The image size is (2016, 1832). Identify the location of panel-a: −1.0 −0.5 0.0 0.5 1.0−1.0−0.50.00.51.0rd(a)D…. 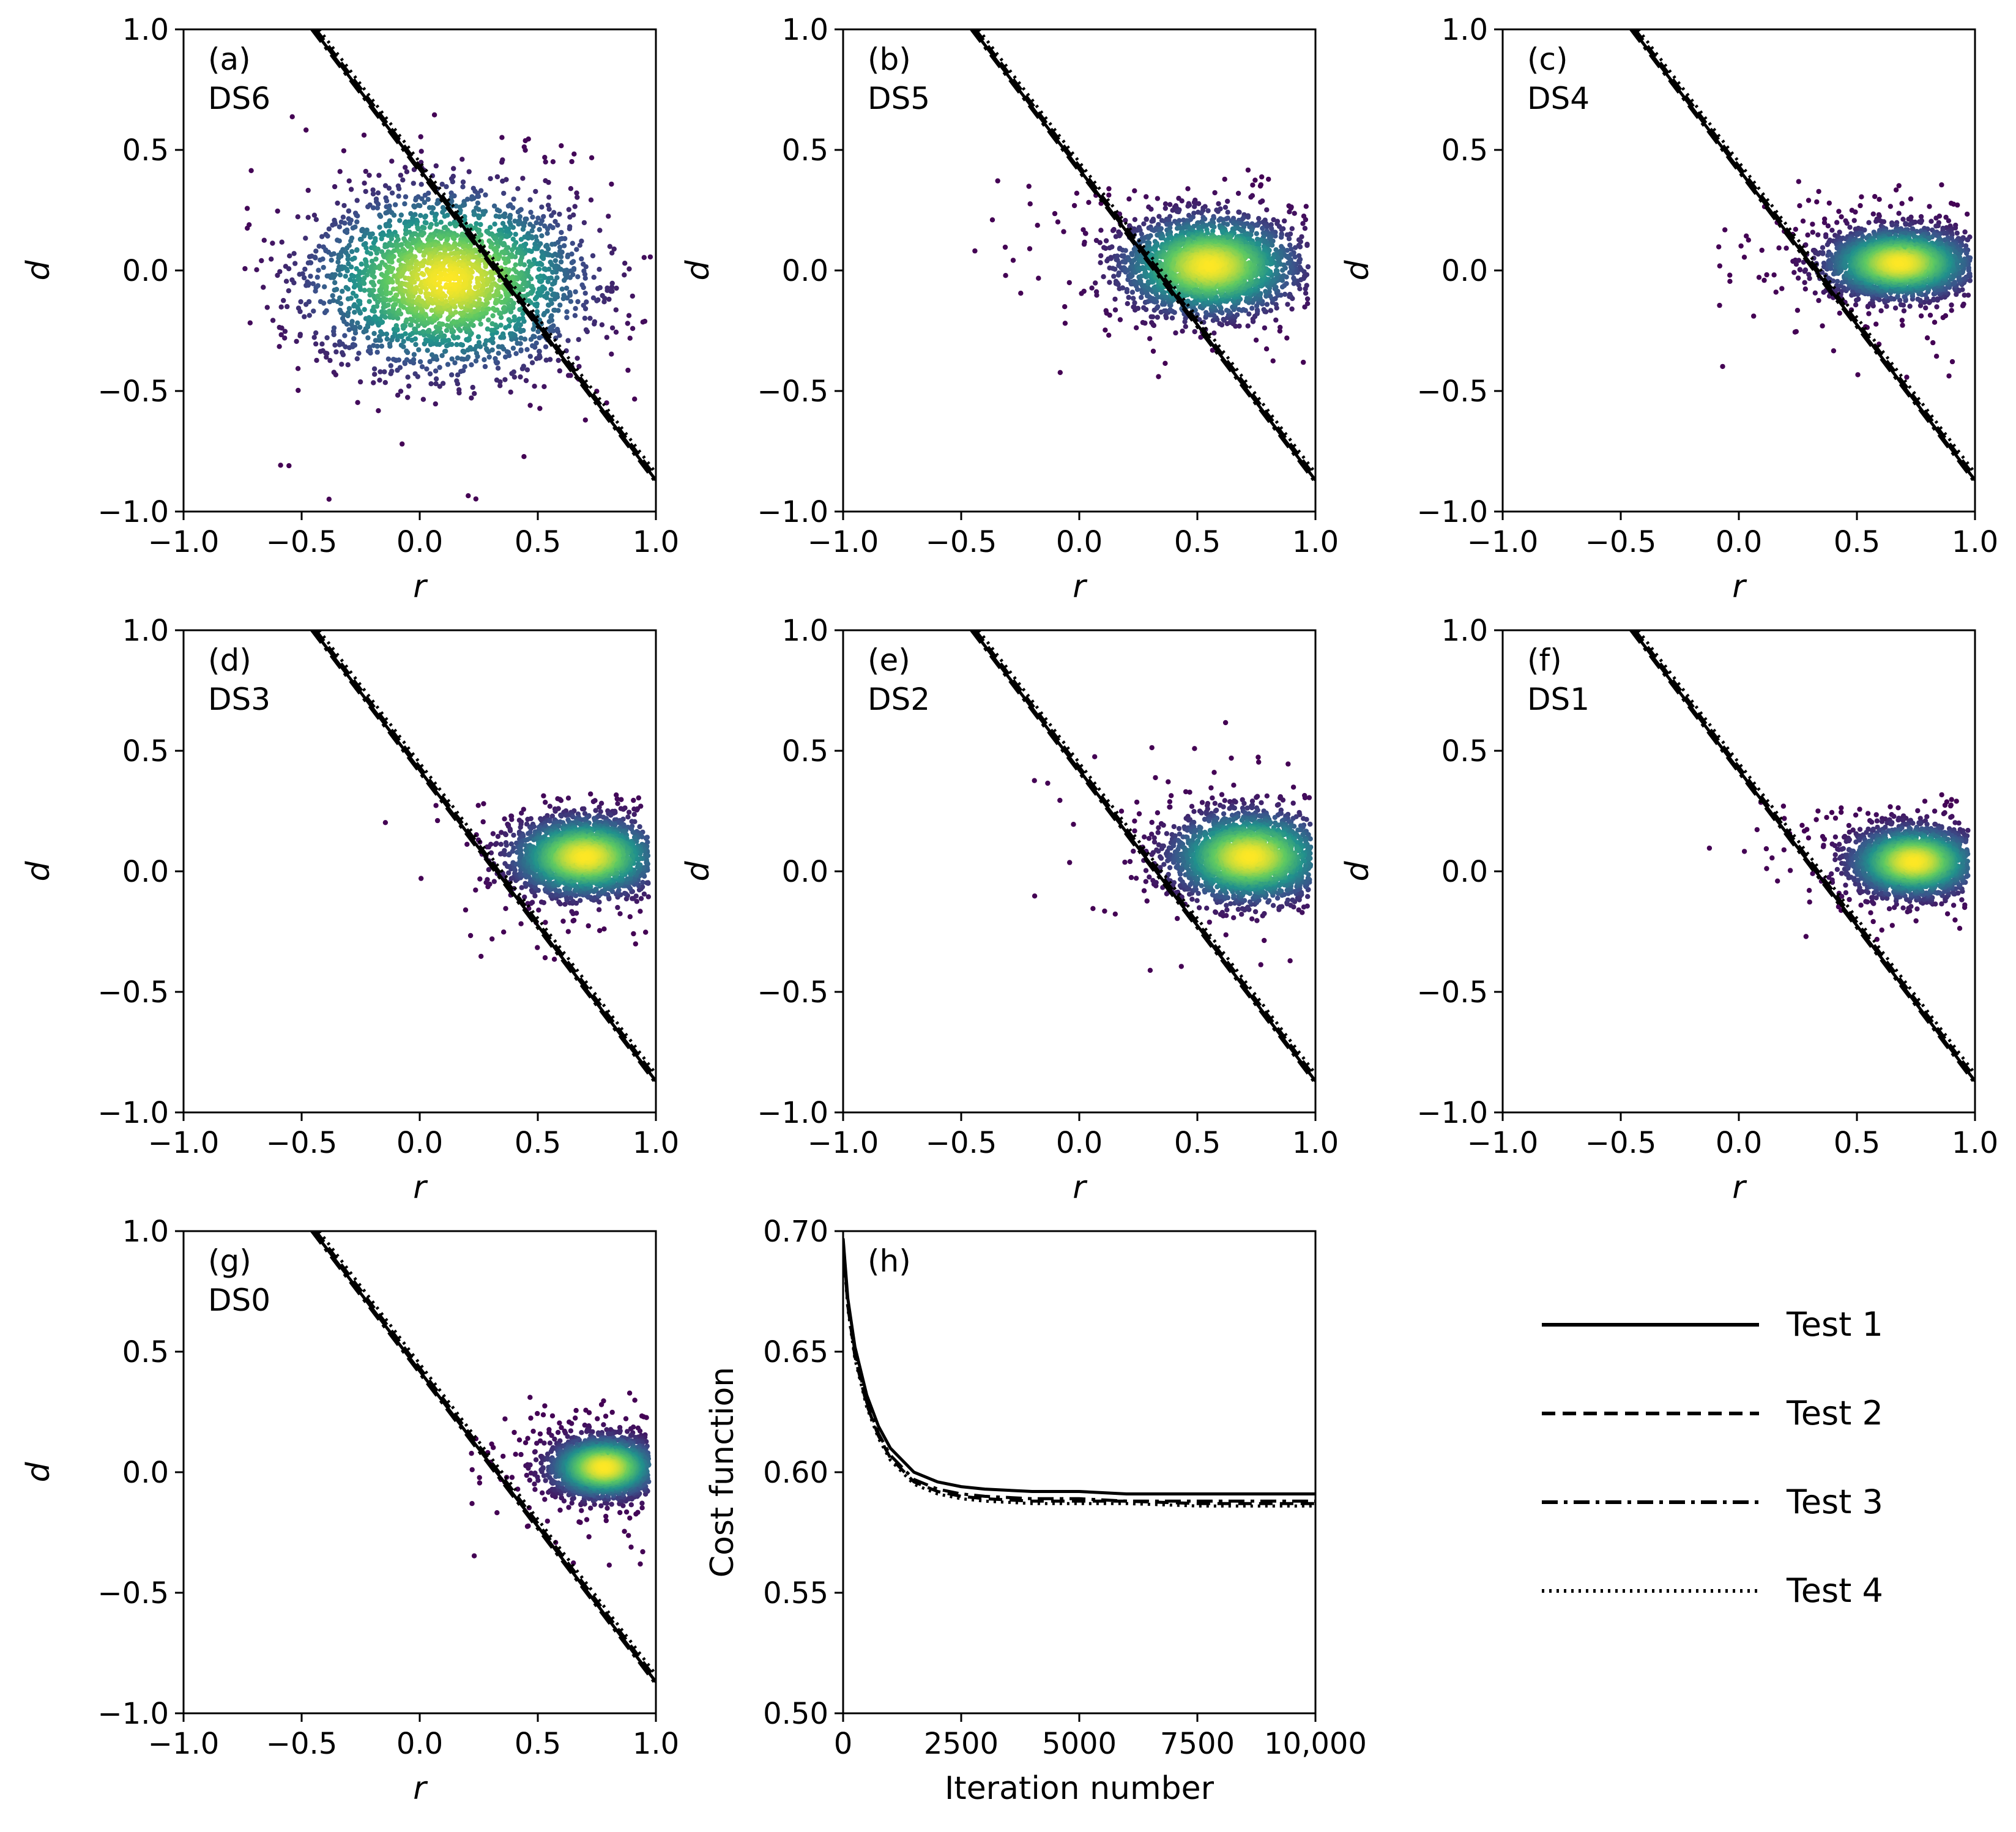
(350, 309).